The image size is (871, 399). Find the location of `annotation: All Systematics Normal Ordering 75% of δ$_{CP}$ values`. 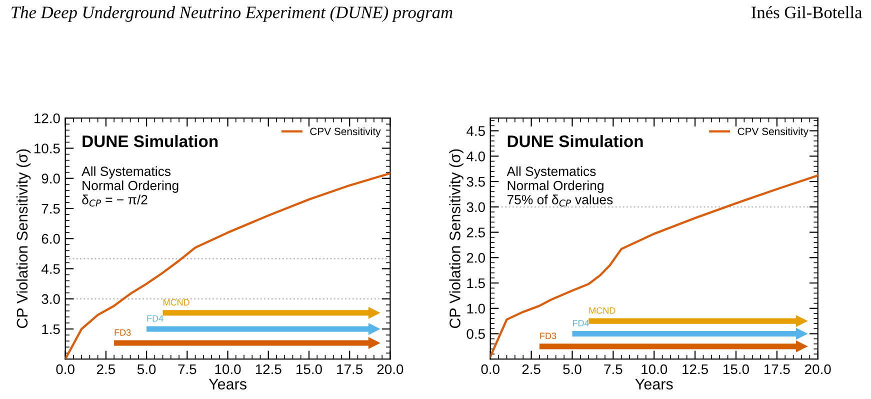

annotation: All Systematics Normal Ordering 75% of δ$_{CP}$ values is located at coordinates (559, 186).